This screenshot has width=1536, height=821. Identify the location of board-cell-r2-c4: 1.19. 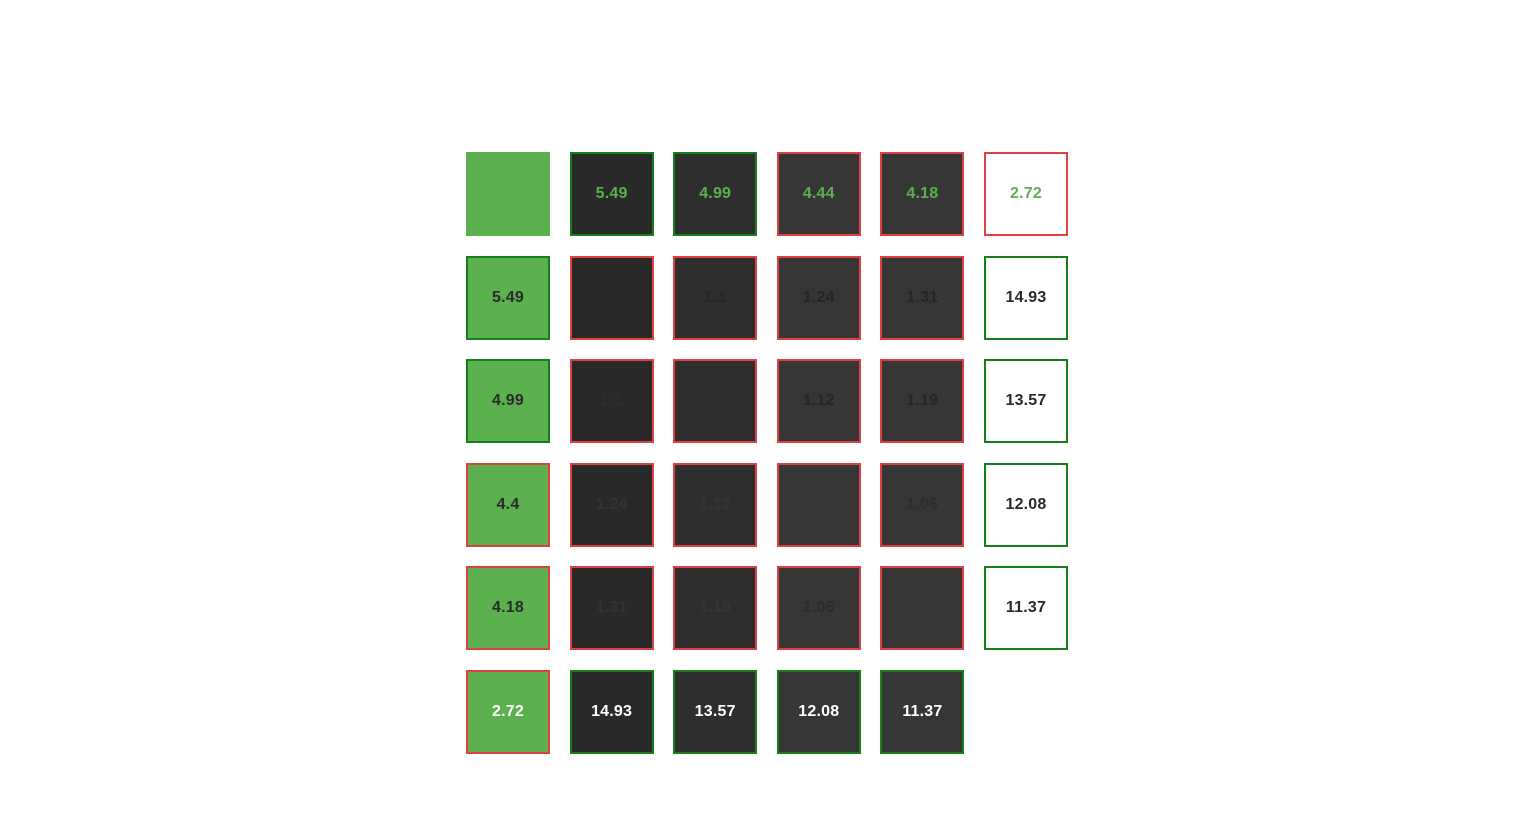
(922, 401).